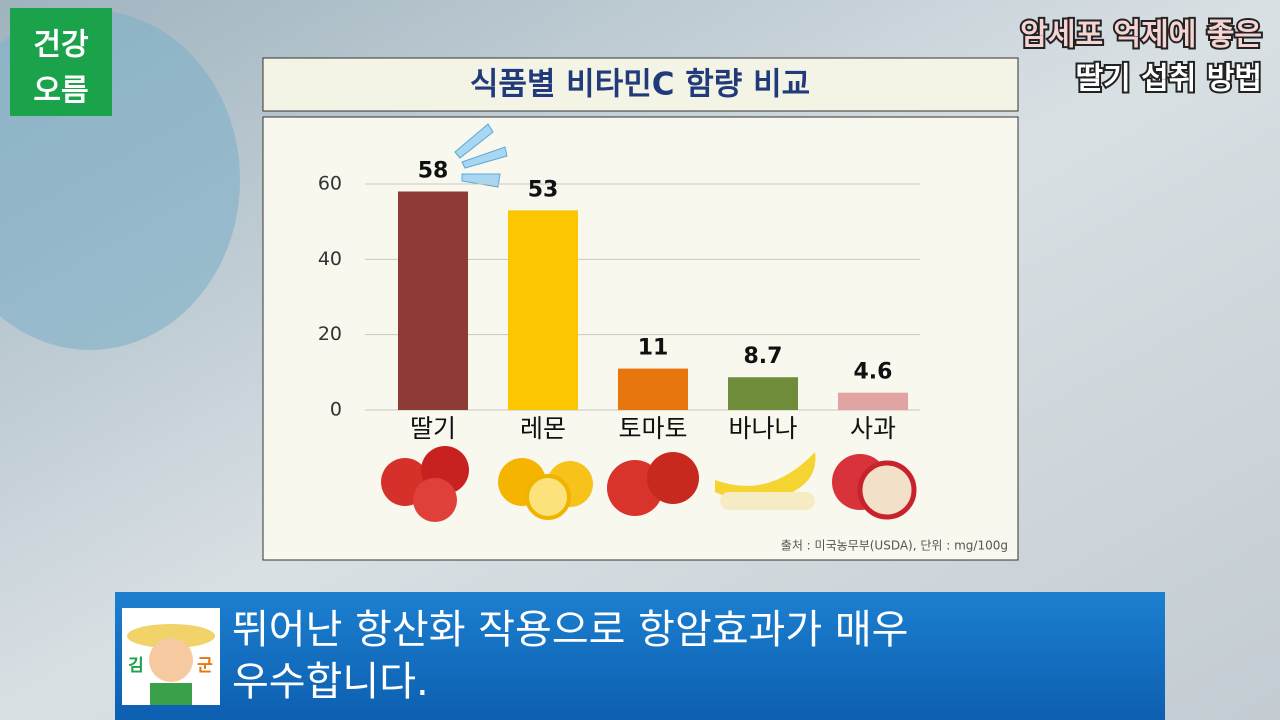 The height and width of the screenshot is (720, 1280). Describe the element at coordinates (652, 428) in the screenshot. I see `x-tick-label: 토마토` at that location.